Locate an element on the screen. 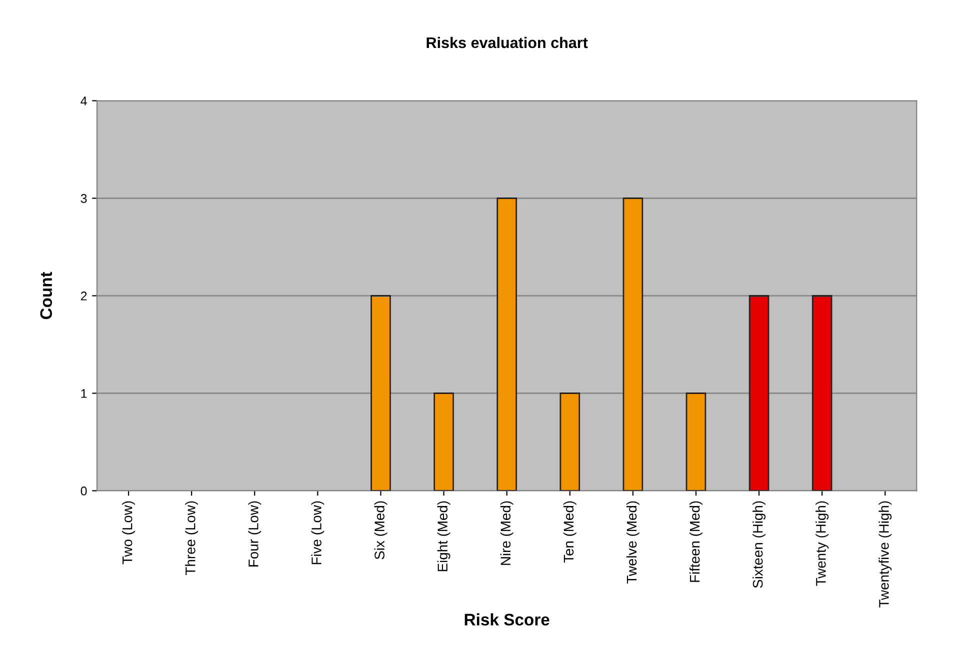  y-tick-label: 2 is located at coordinates (83, 296).